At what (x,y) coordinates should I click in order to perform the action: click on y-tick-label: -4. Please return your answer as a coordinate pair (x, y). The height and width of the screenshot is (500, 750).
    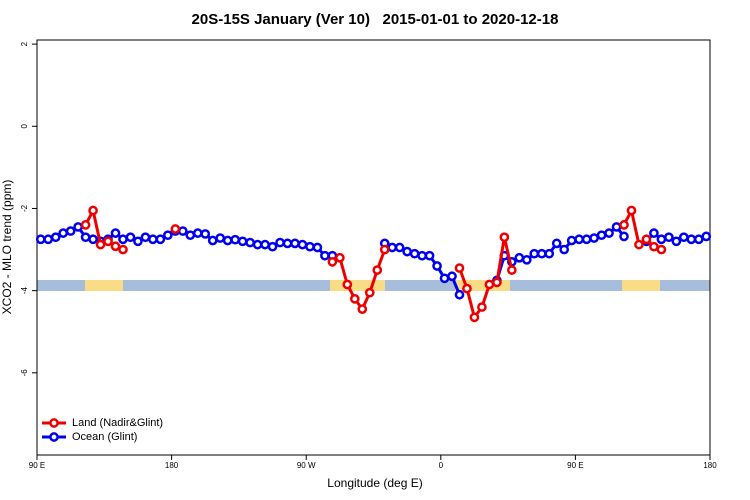
    Looking at the image, I should click on (24, 291).